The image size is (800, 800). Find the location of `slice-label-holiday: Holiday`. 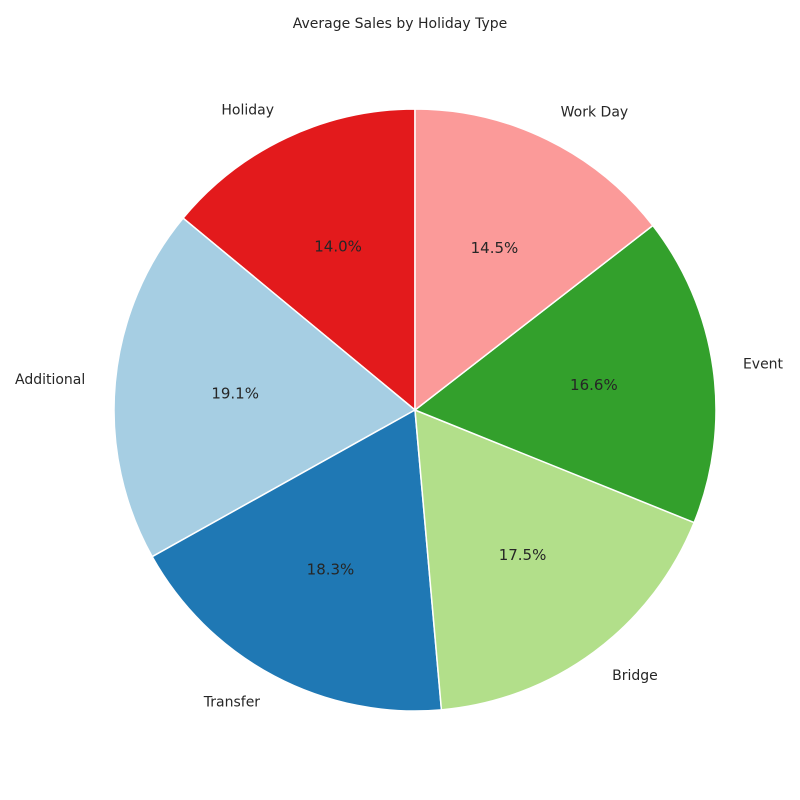

slice-label-holiday: Holiday is located at coordinates (247, 110).